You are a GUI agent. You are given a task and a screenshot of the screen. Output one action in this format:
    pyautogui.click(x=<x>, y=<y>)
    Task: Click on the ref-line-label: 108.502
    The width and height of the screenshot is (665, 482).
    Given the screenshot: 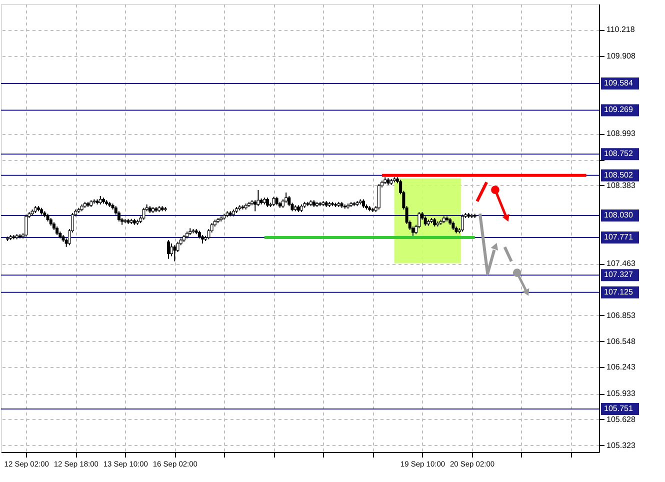 What is the action you would take?
    pyautogui.click(x=619, y=175)
    